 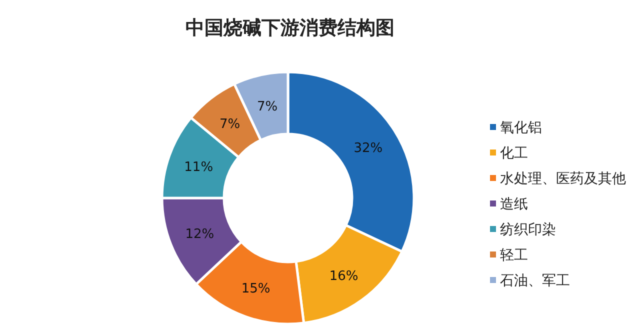 What do you see at coordinates (528, 230) in the screenshot?
I see `legend-label: 纺织印染` at bounding box center [528, 230].